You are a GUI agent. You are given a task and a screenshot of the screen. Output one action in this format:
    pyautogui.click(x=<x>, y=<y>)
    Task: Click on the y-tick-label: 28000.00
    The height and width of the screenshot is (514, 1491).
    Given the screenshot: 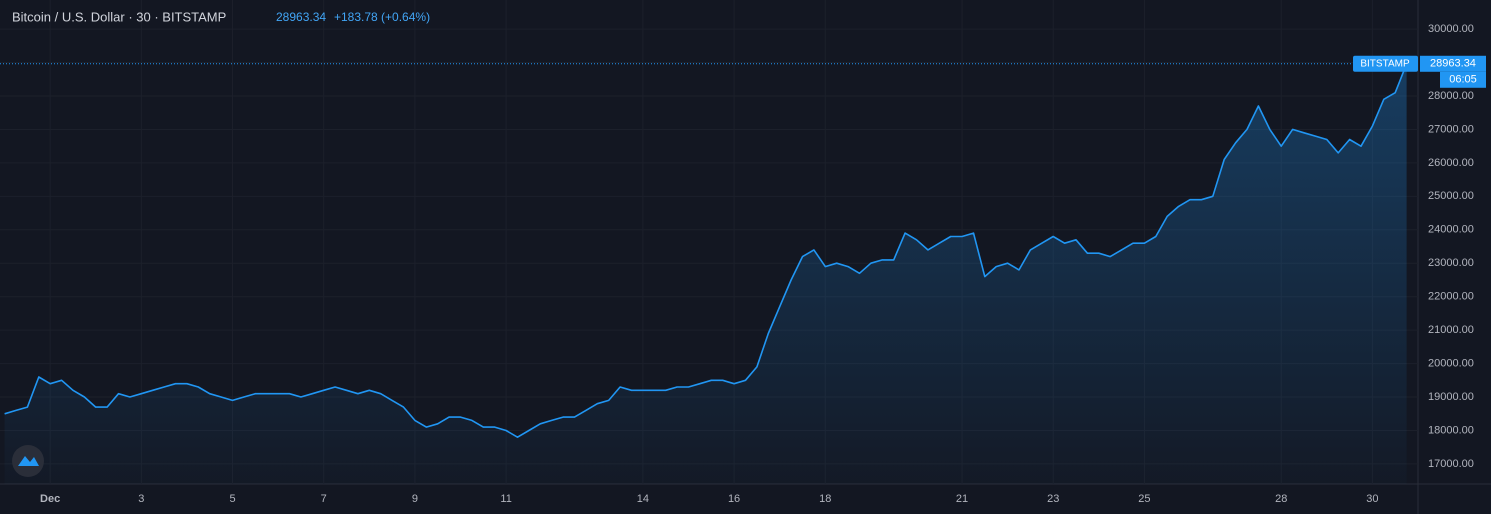 What is the action you would take?
    pyautogui.click(x=1451, y=96)
    